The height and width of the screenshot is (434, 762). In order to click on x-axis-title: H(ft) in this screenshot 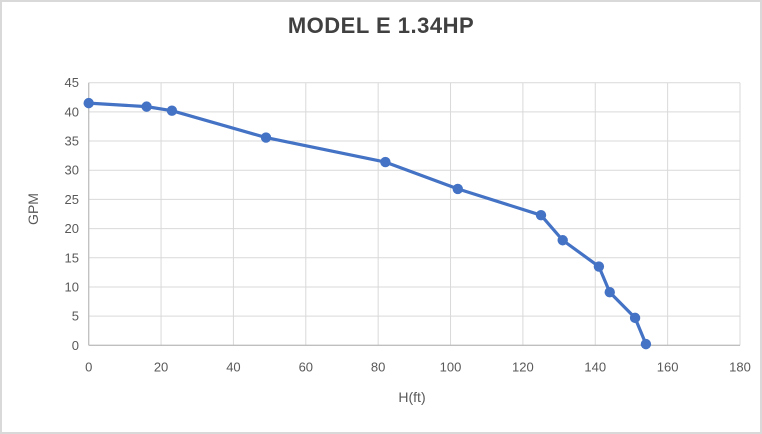, I will do `click(412, 397)`.